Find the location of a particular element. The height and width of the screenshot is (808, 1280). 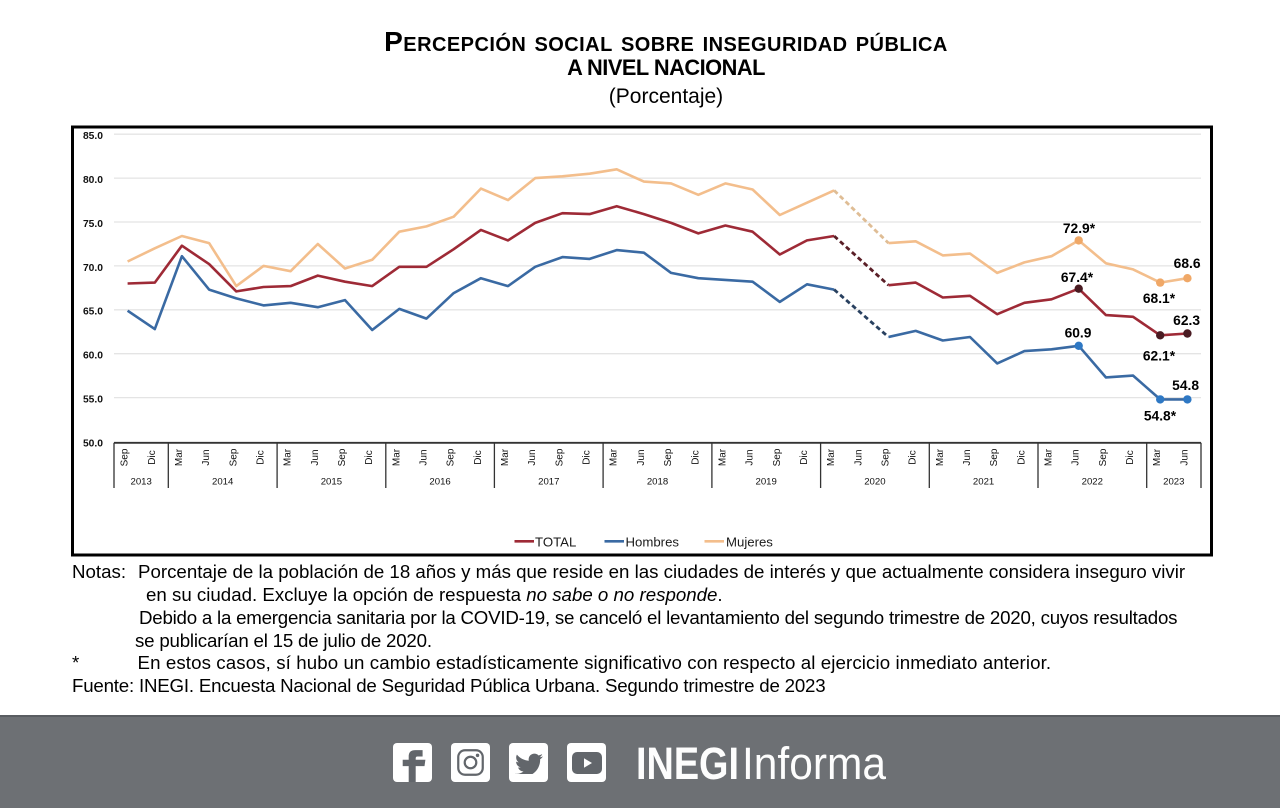

svg-text: Hombres is located at coordinates (653, 542).